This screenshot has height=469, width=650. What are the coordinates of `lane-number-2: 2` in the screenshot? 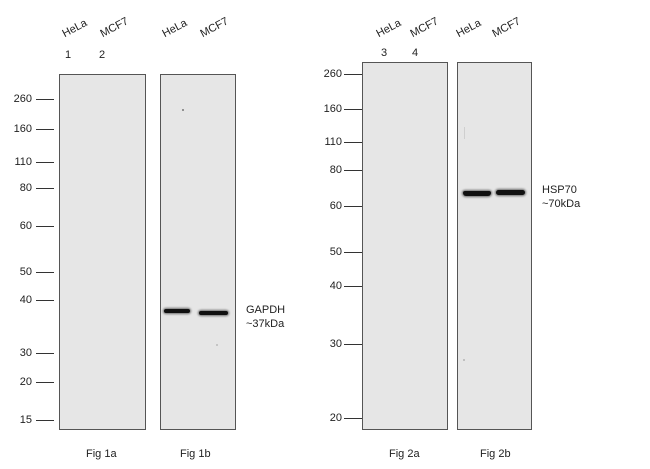 It's located at (102, 55).